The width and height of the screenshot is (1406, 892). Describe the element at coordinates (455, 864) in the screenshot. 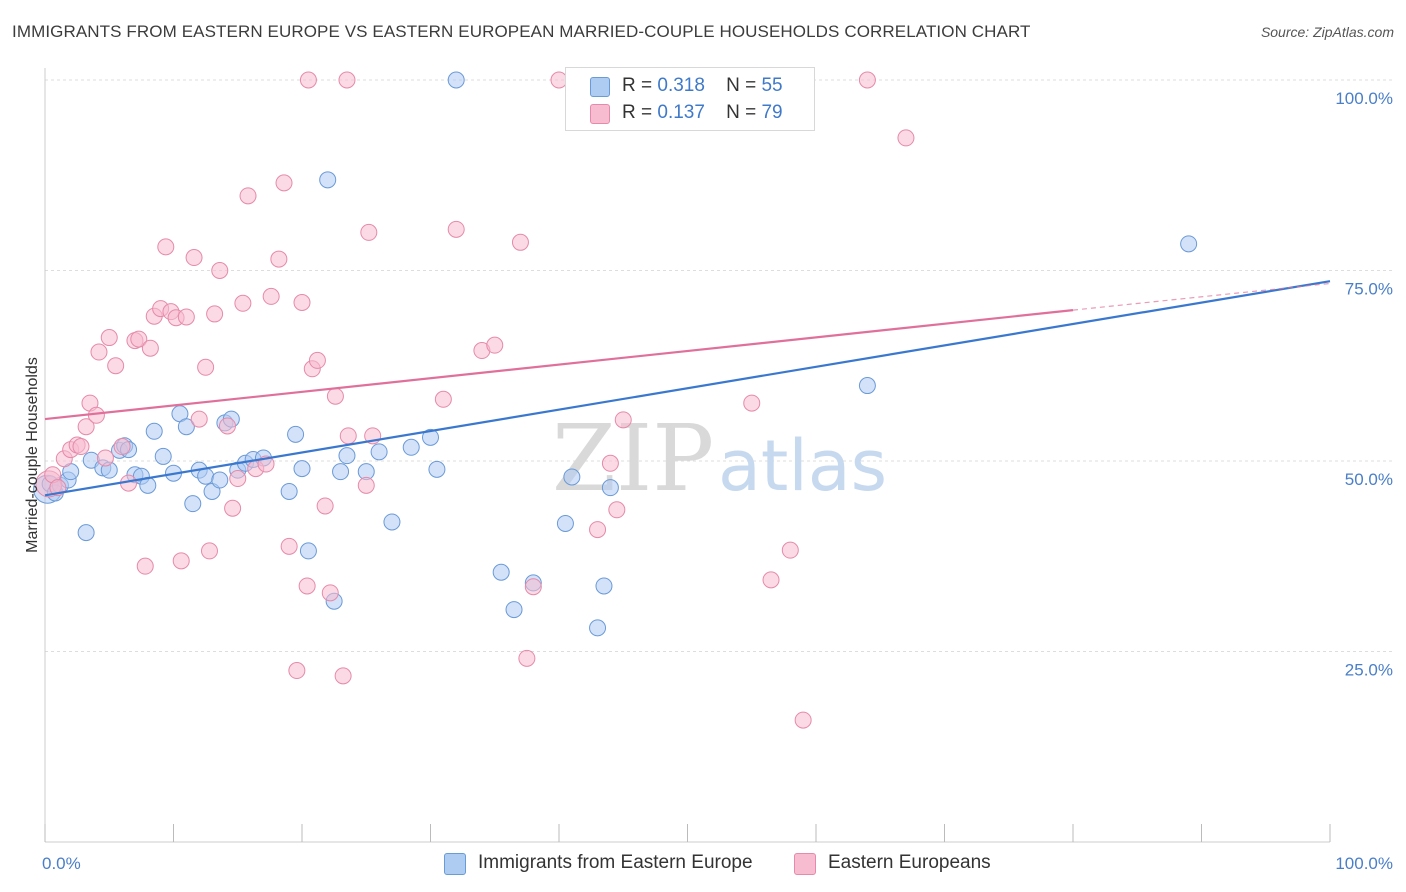

I see `legend-swatch-immigrants` at that location.